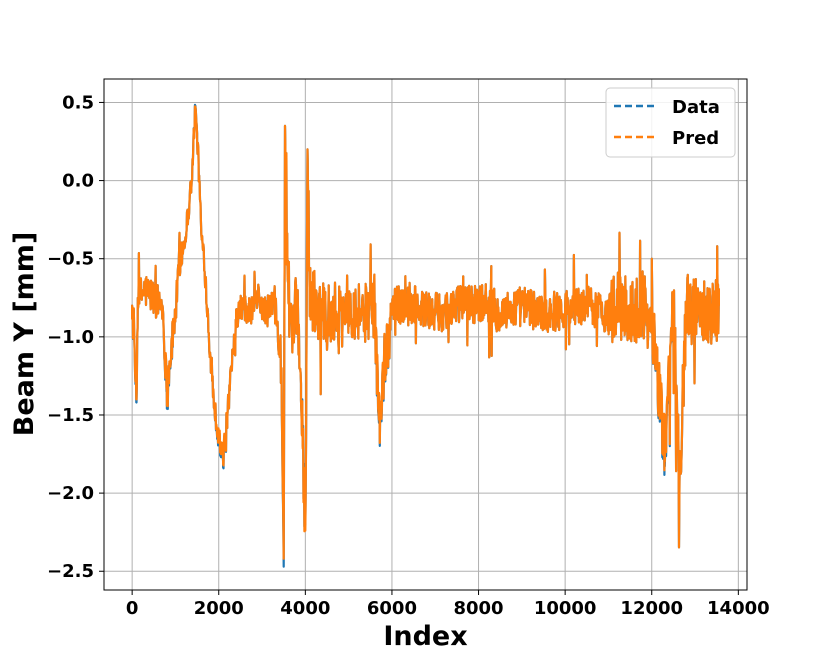 The image size is (830, 664). What do you see at coordinates (132, 608) in the screenshot?
I see `x-tick-label: 0` at bounding box center [132, 608].